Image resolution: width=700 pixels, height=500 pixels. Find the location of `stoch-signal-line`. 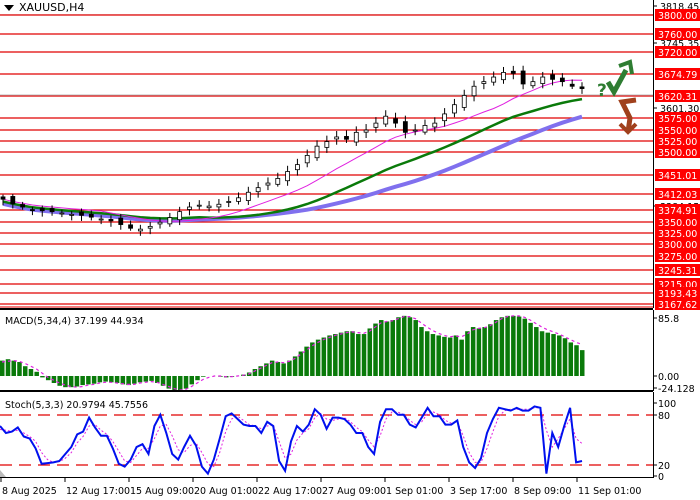

stoch-signal-line is located at coordinates (291, 437).